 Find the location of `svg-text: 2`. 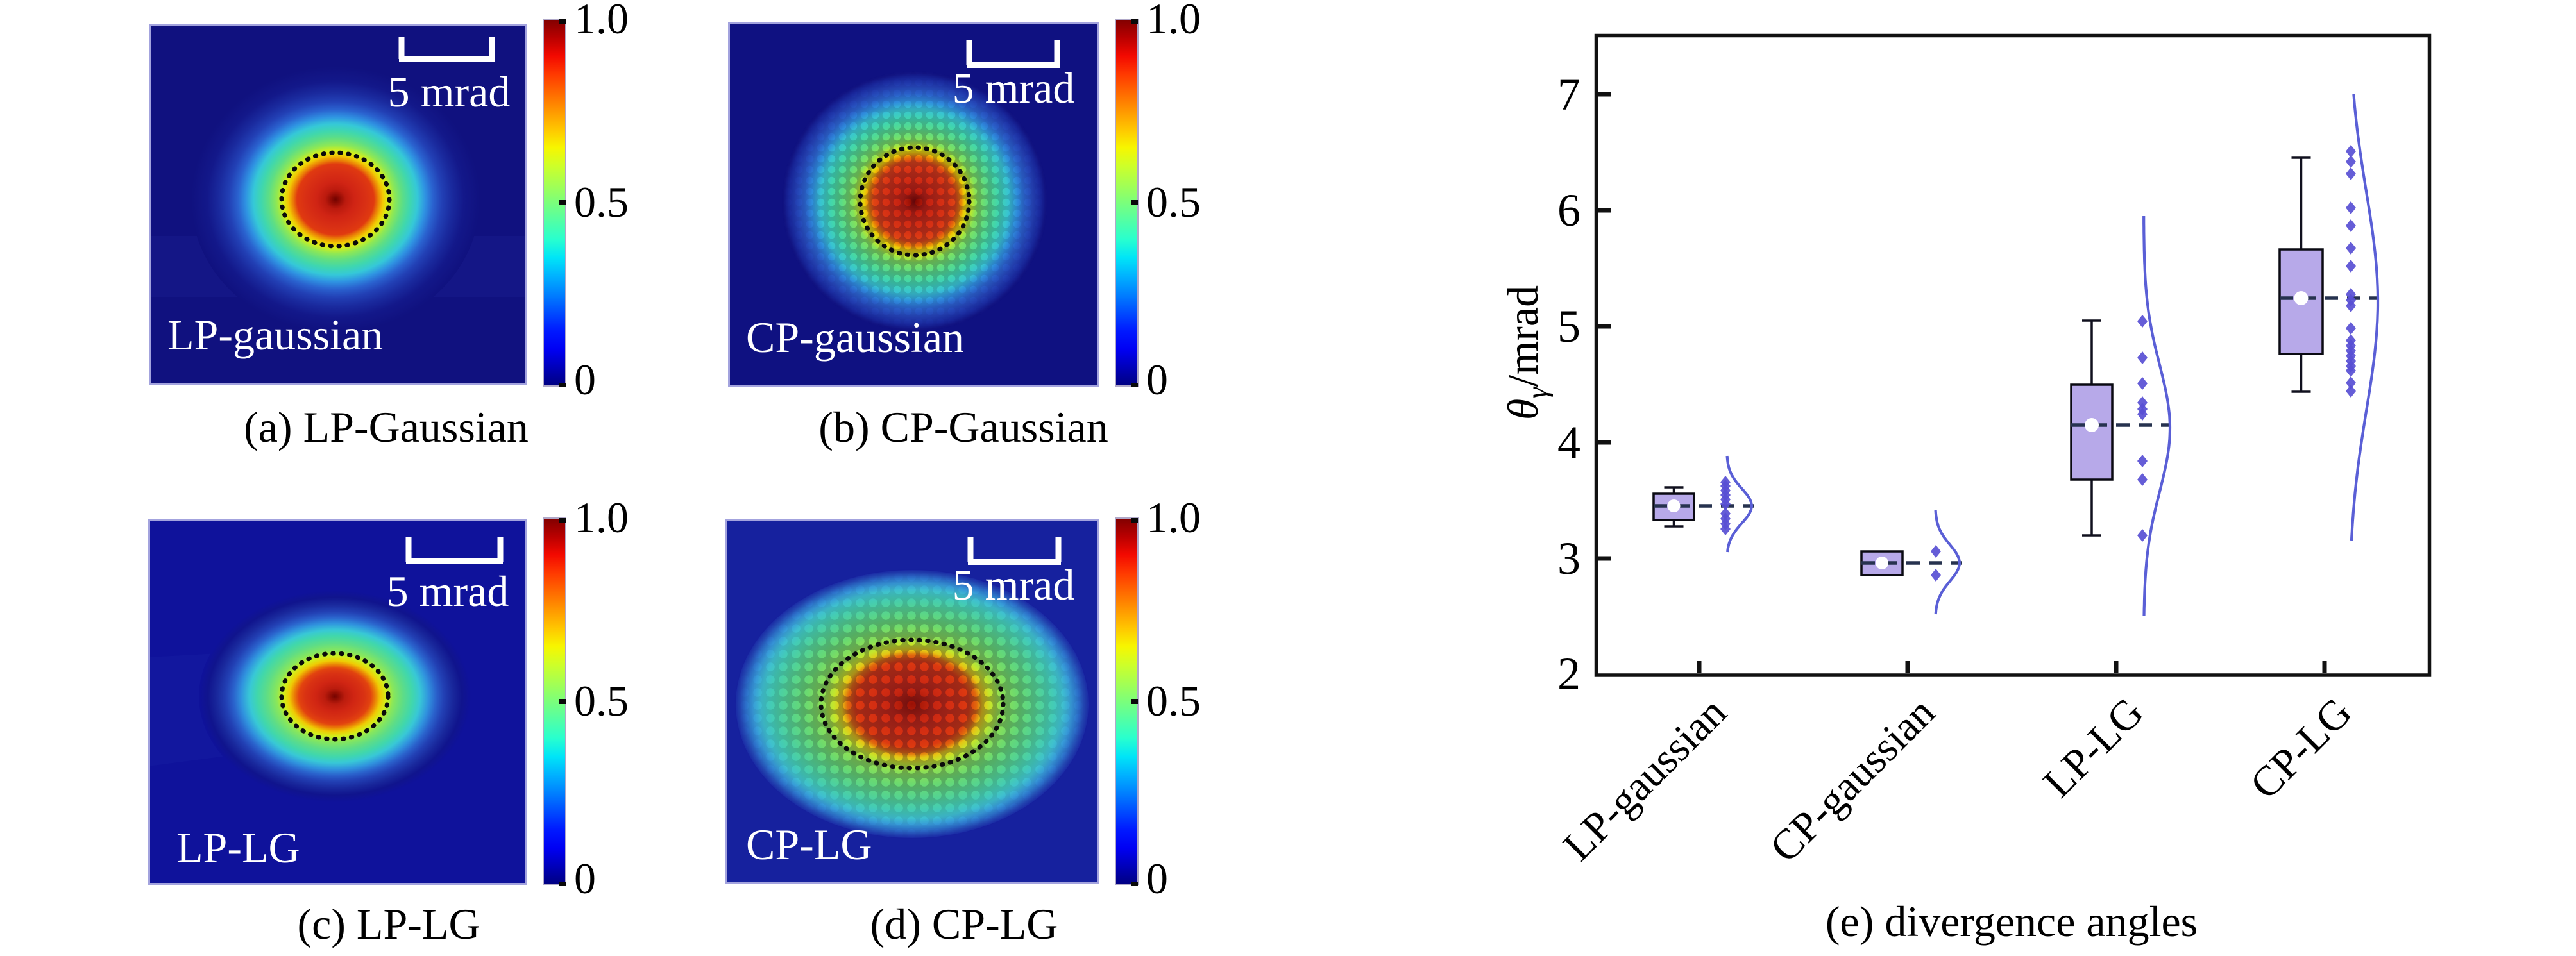

svg-text: 2 is located at coordinates (1568, 674).